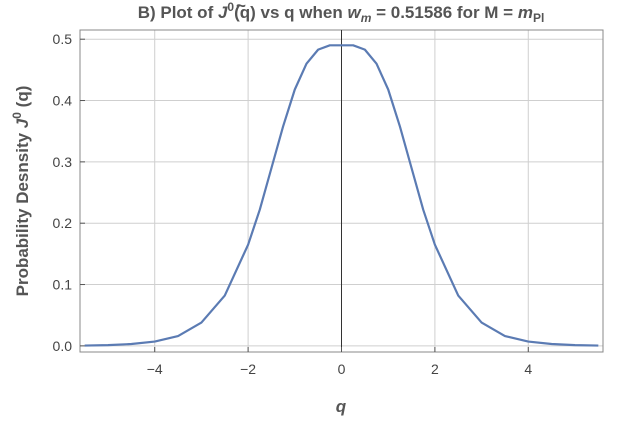  What do you see at coordinates (63, 285) in the screenshot?
I see `y-tick-label-1: 0.1` at bounding box center [63, 285].